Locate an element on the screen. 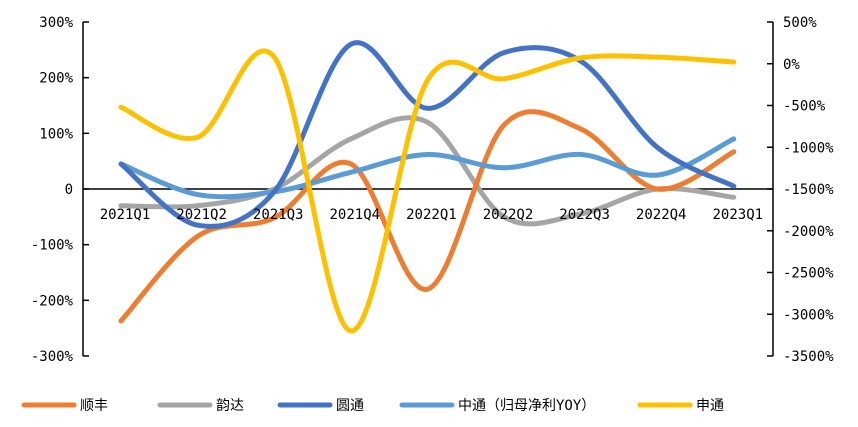  left-axis-tick-label: 300% is located at coordinates (56, 23).